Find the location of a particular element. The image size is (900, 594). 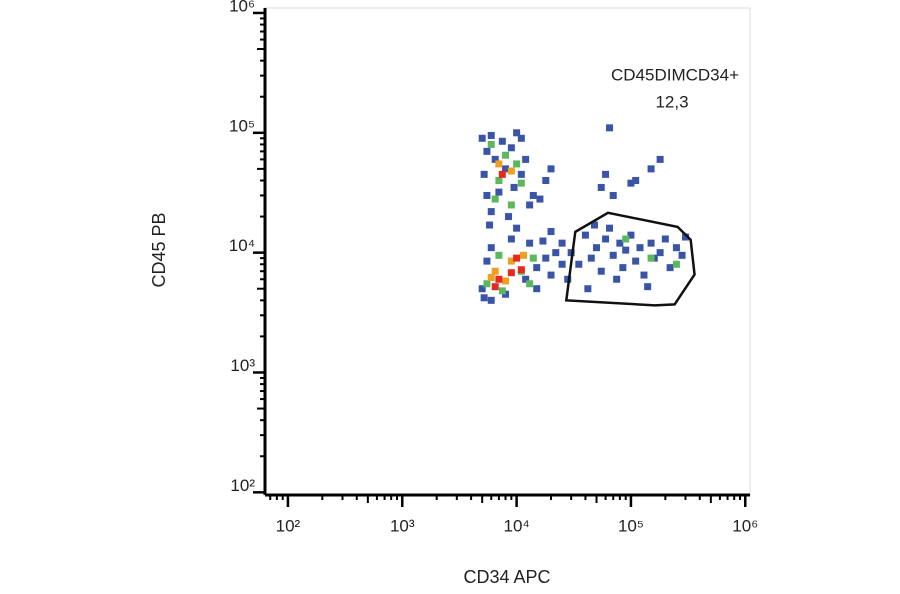

y-tick-label: 10² is located at coordinates (242, 485).